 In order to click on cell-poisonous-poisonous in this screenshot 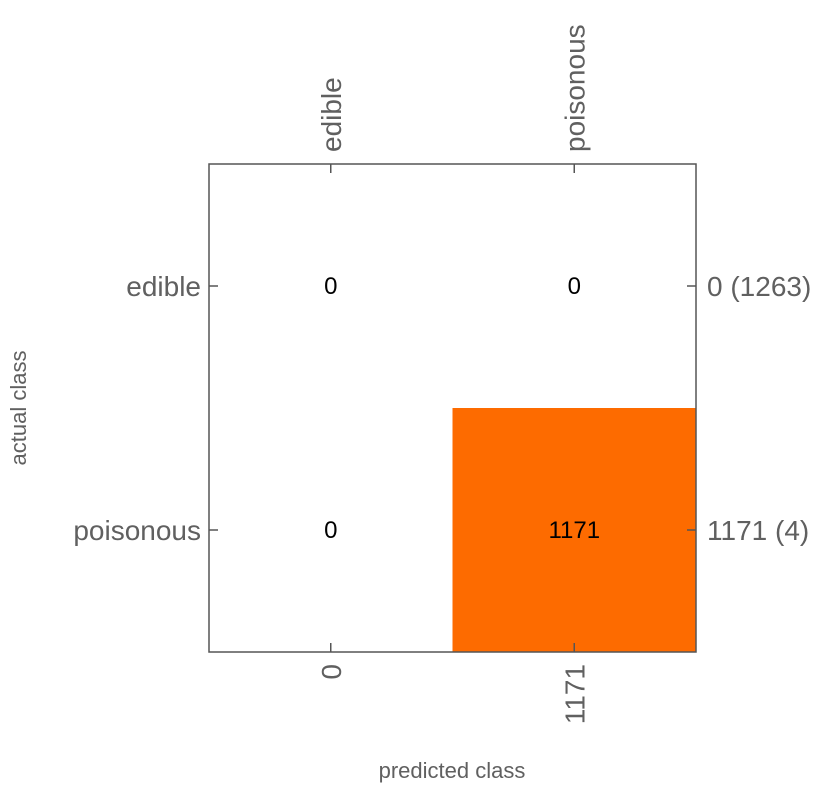, I will do `click(574, 530)`.